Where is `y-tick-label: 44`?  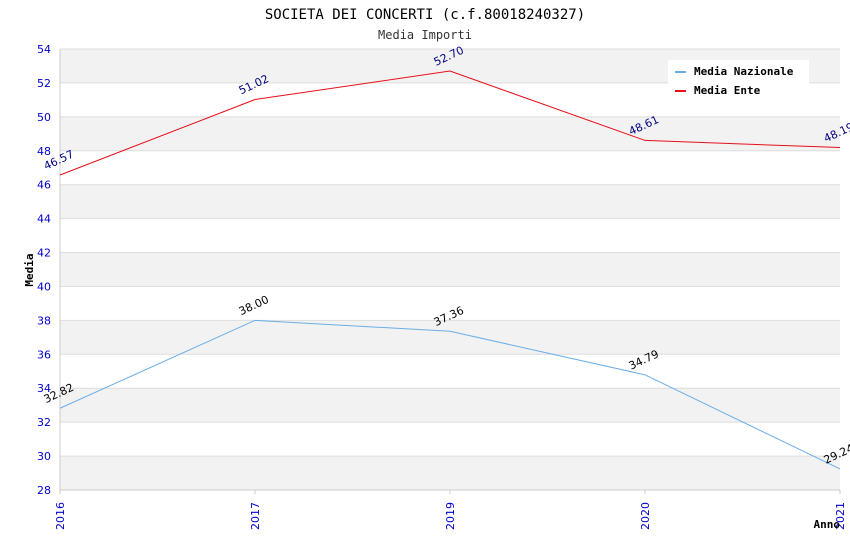 y-tick-label: 44 is located at coordinates (44, 219).